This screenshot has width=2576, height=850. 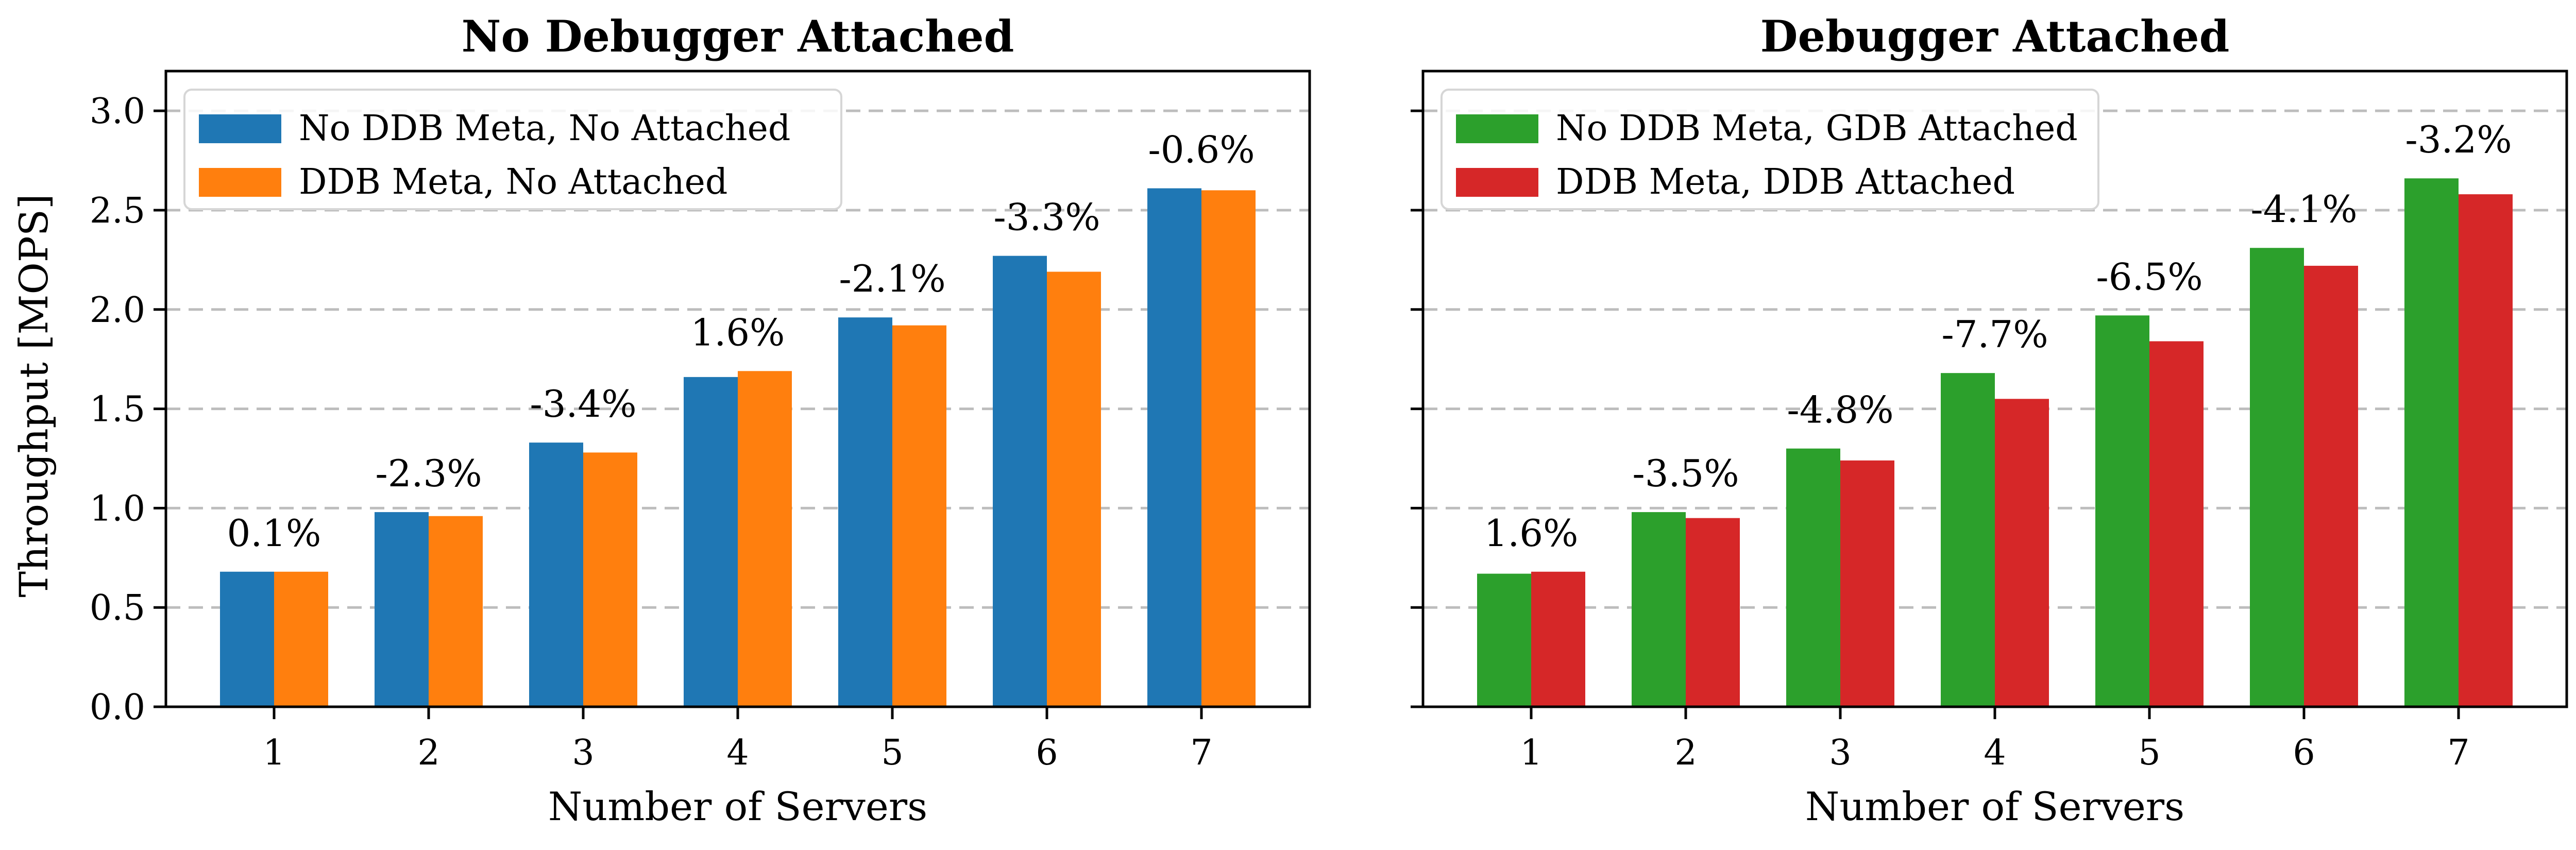 What do you see at coordinates (117, 707) in the screenshot?
I see `y-tick-label: 0.0` at bounding box center [117, 707].